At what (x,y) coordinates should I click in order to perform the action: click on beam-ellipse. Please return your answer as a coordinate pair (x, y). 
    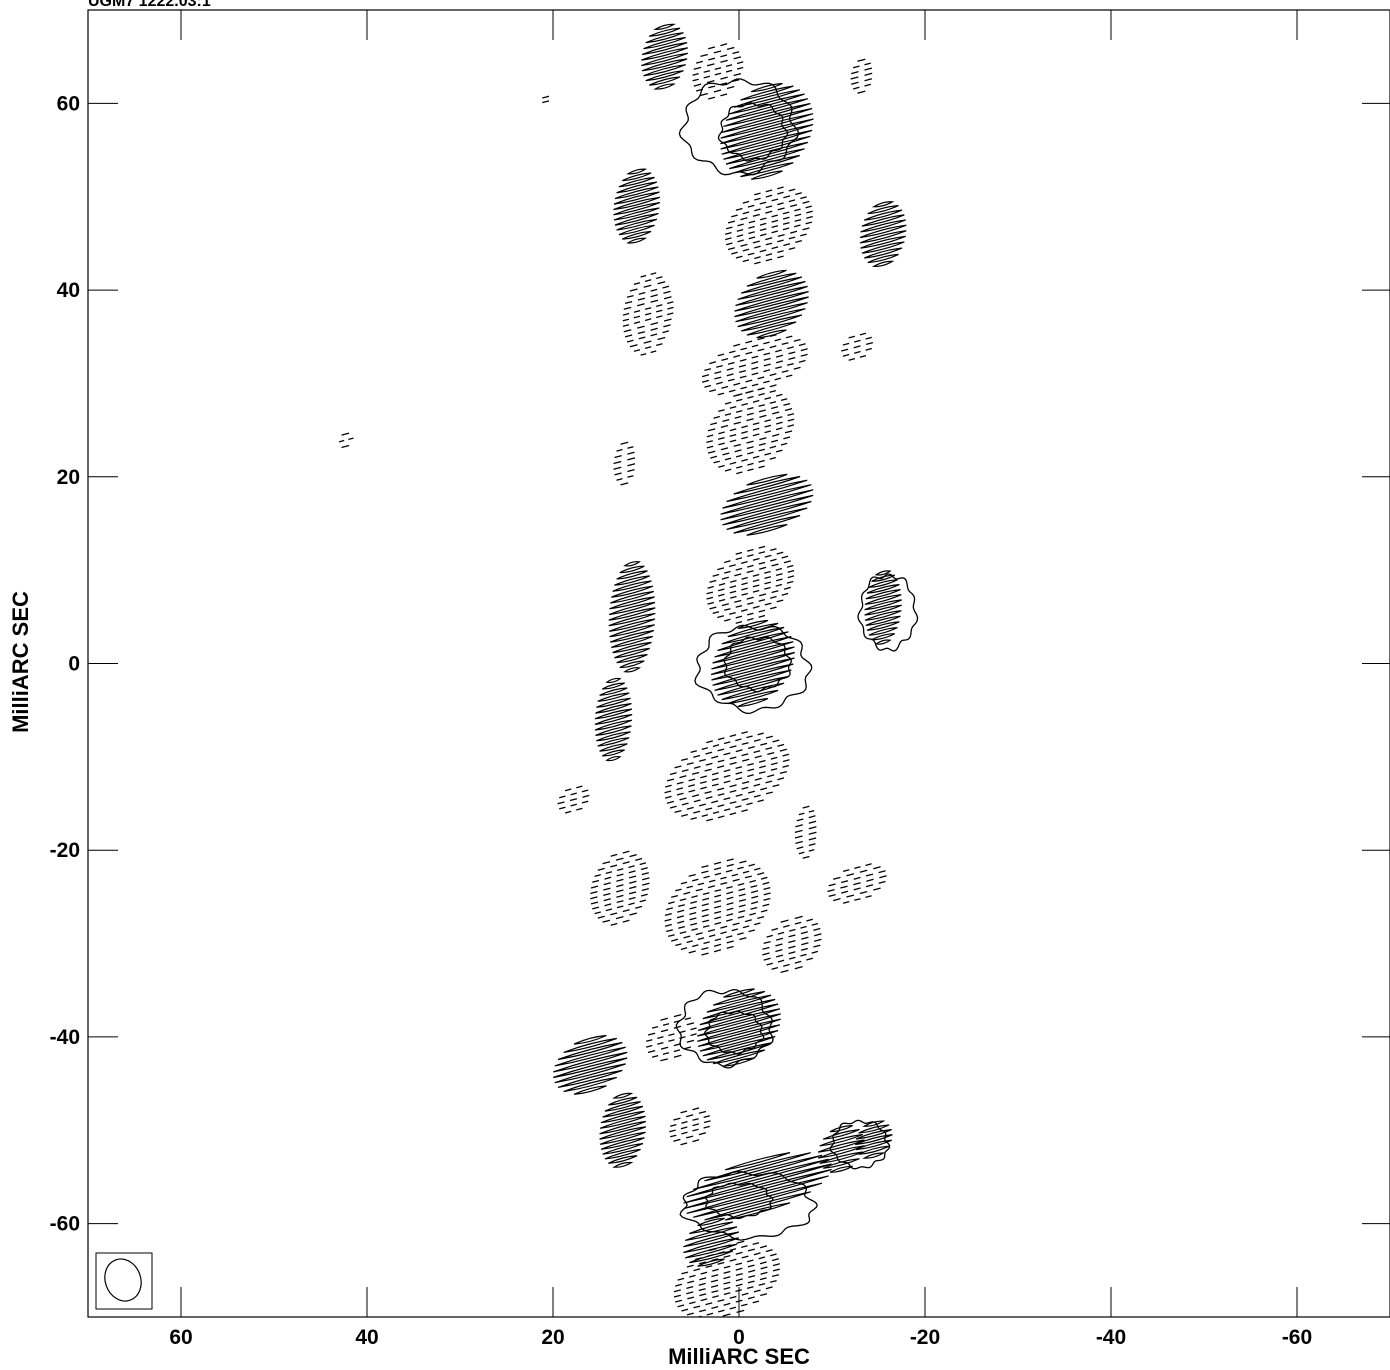
    Looking at the image, I should click on (123, 1280).